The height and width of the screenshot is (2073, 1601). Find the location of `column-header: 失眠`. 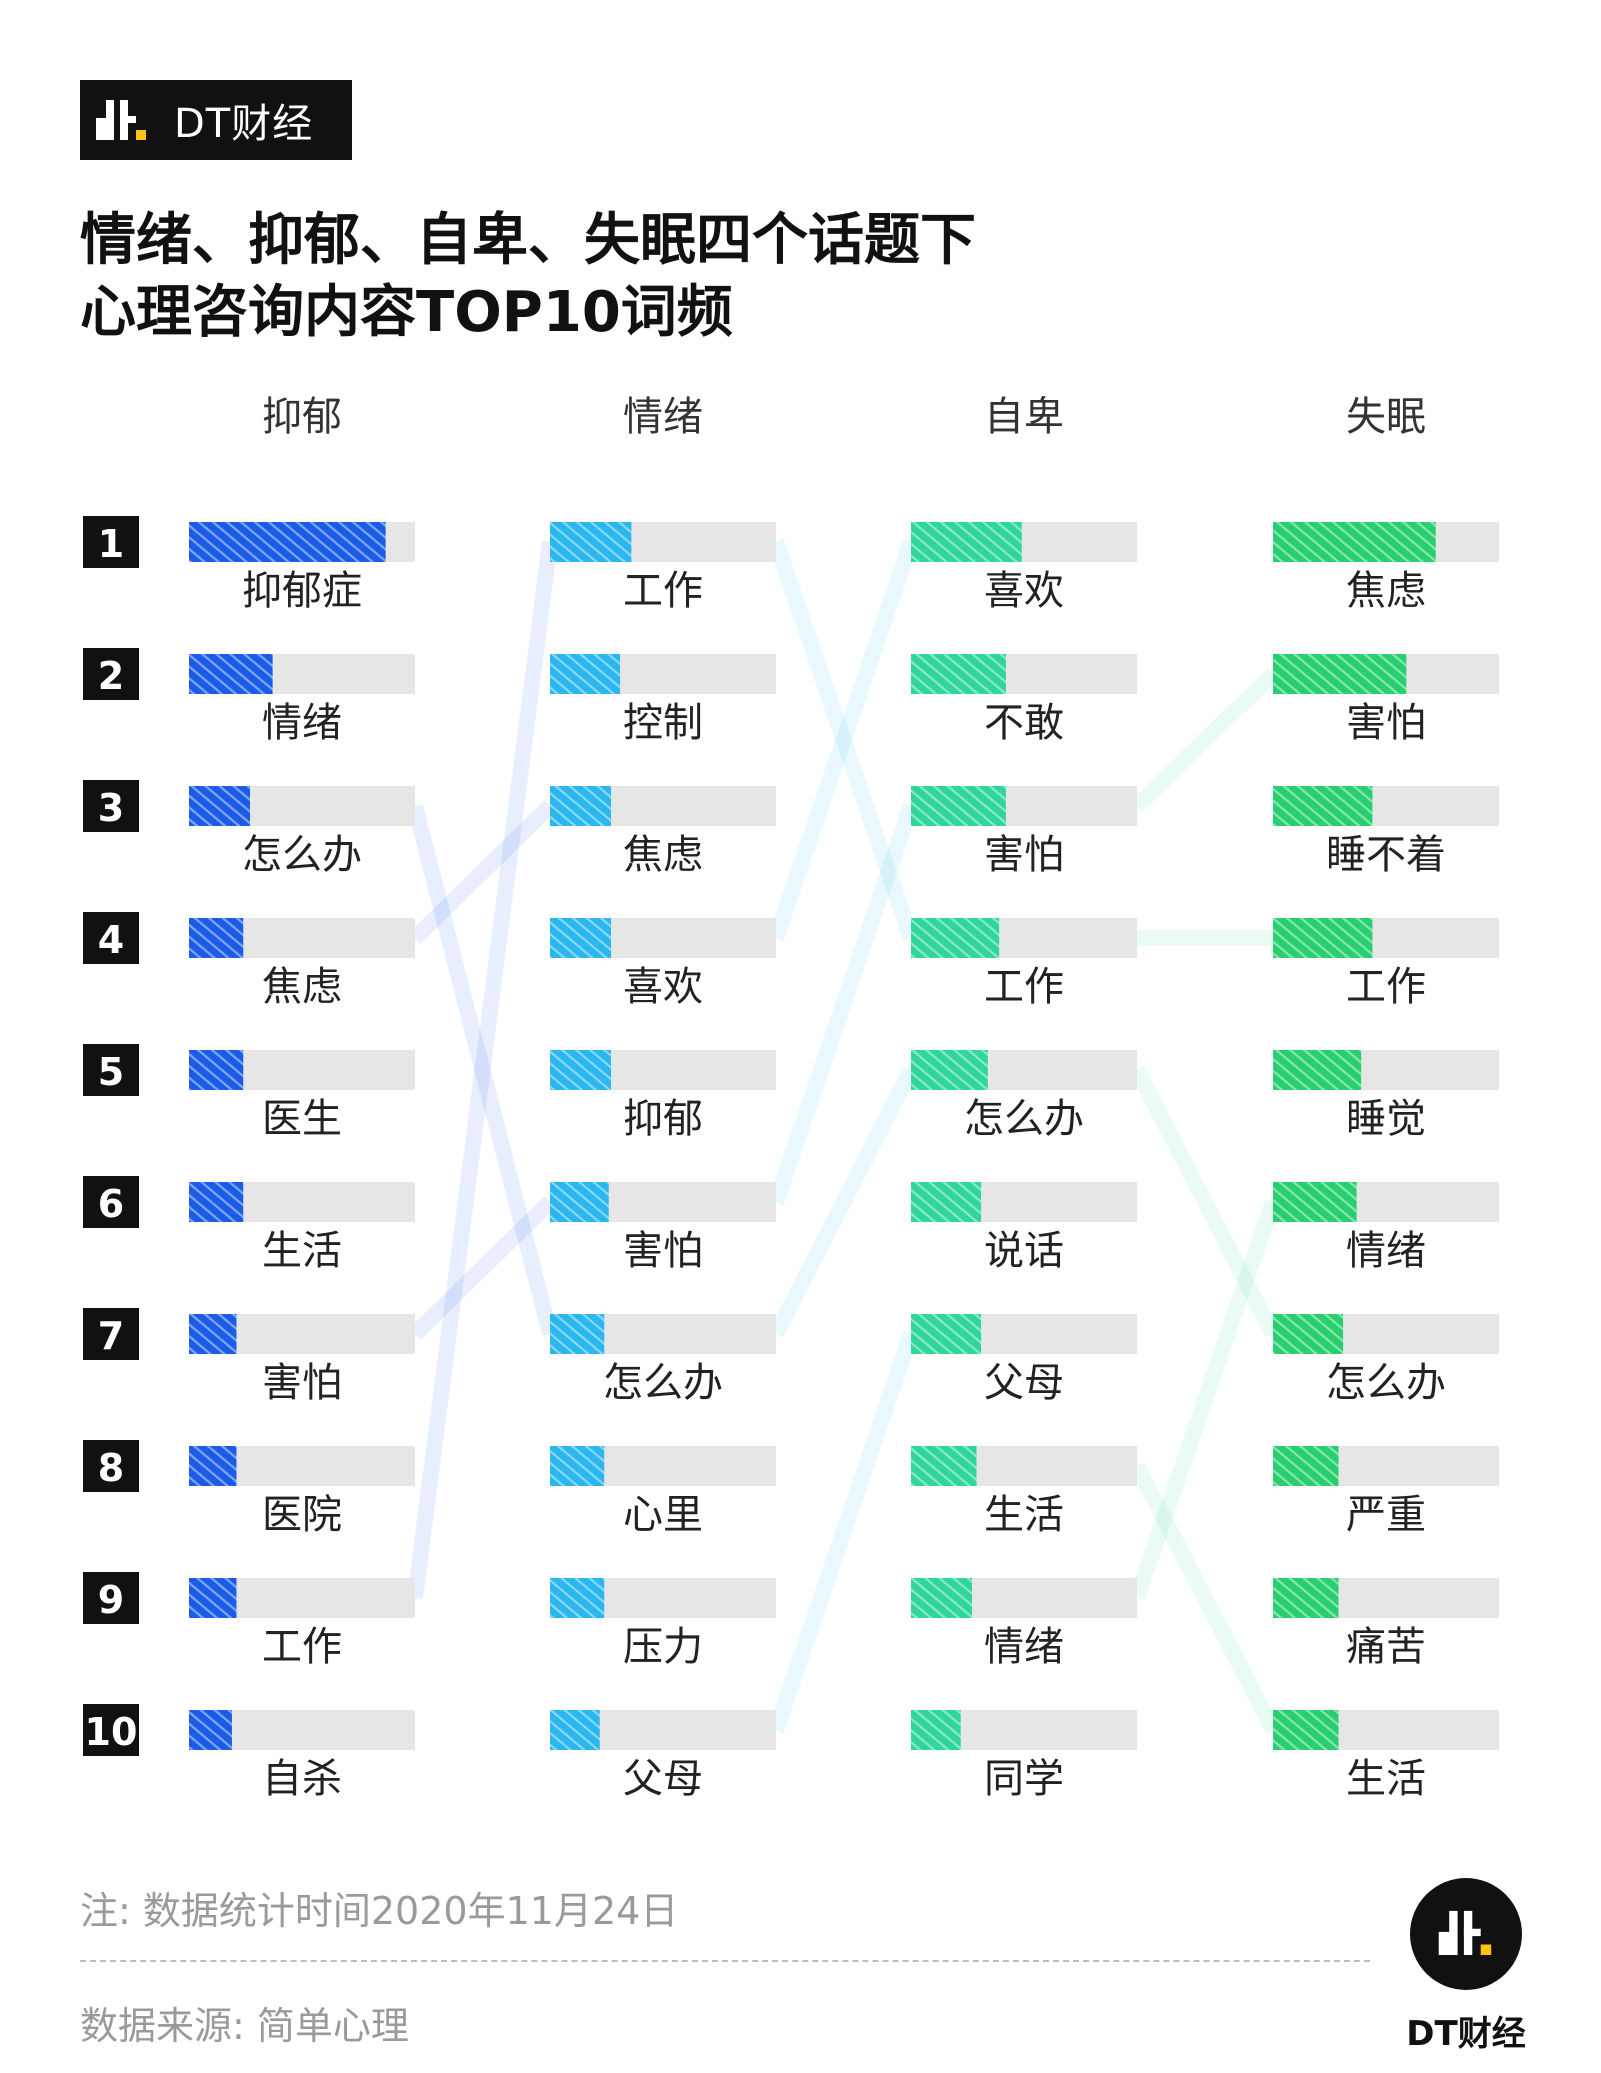

column-header: 失眠 is located at coordinates (1386, 417).